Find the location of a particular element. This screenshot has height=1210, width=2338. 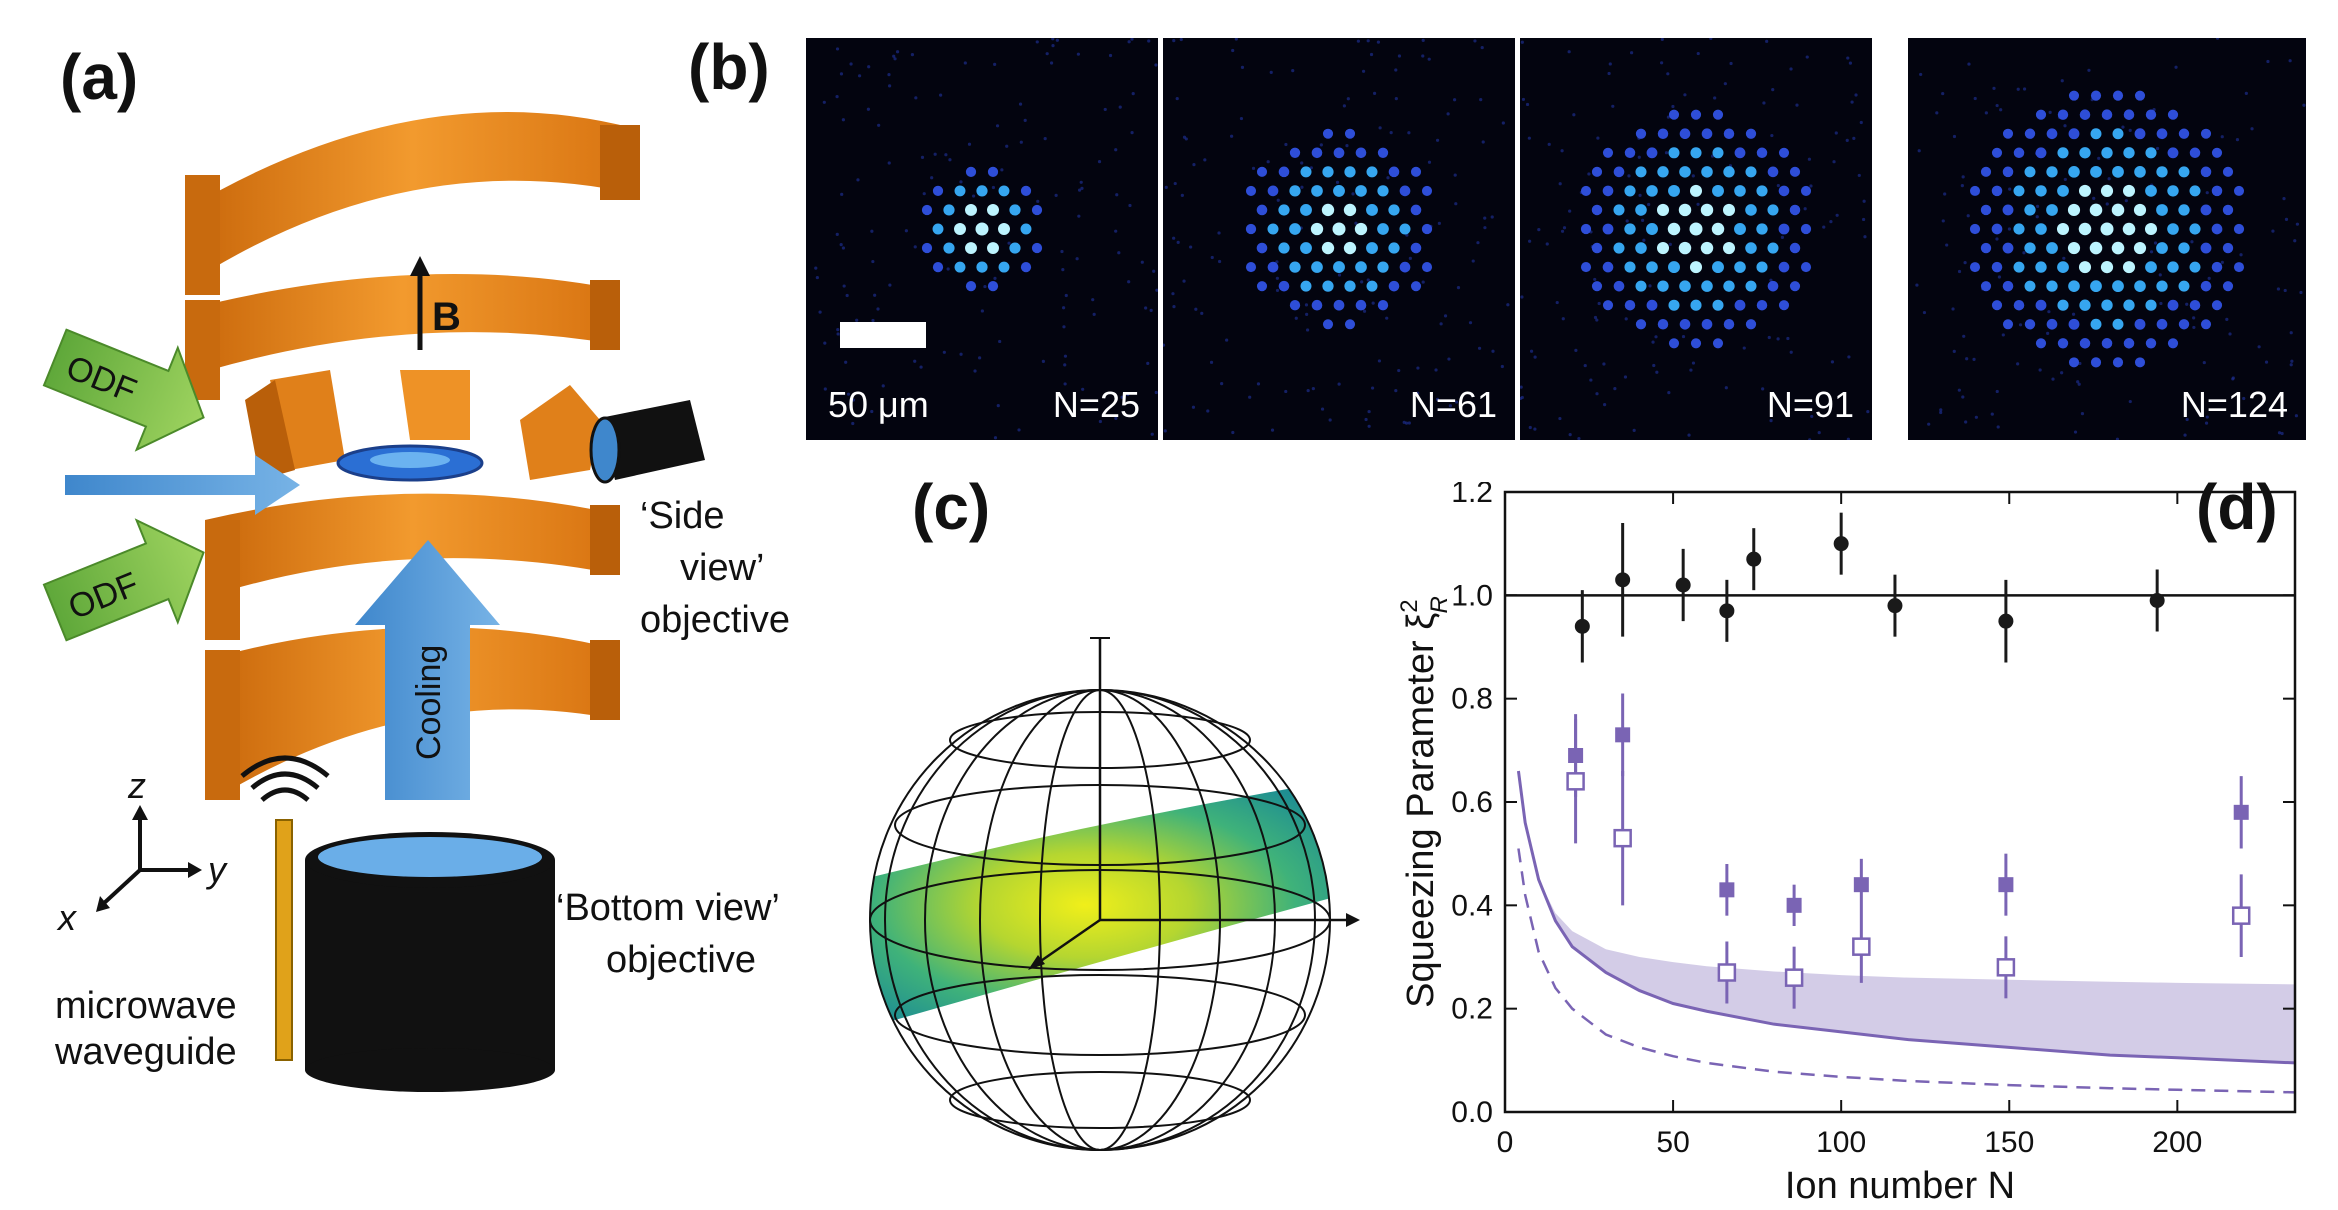

axis-x-label: x is located at coordinates (67, 917).